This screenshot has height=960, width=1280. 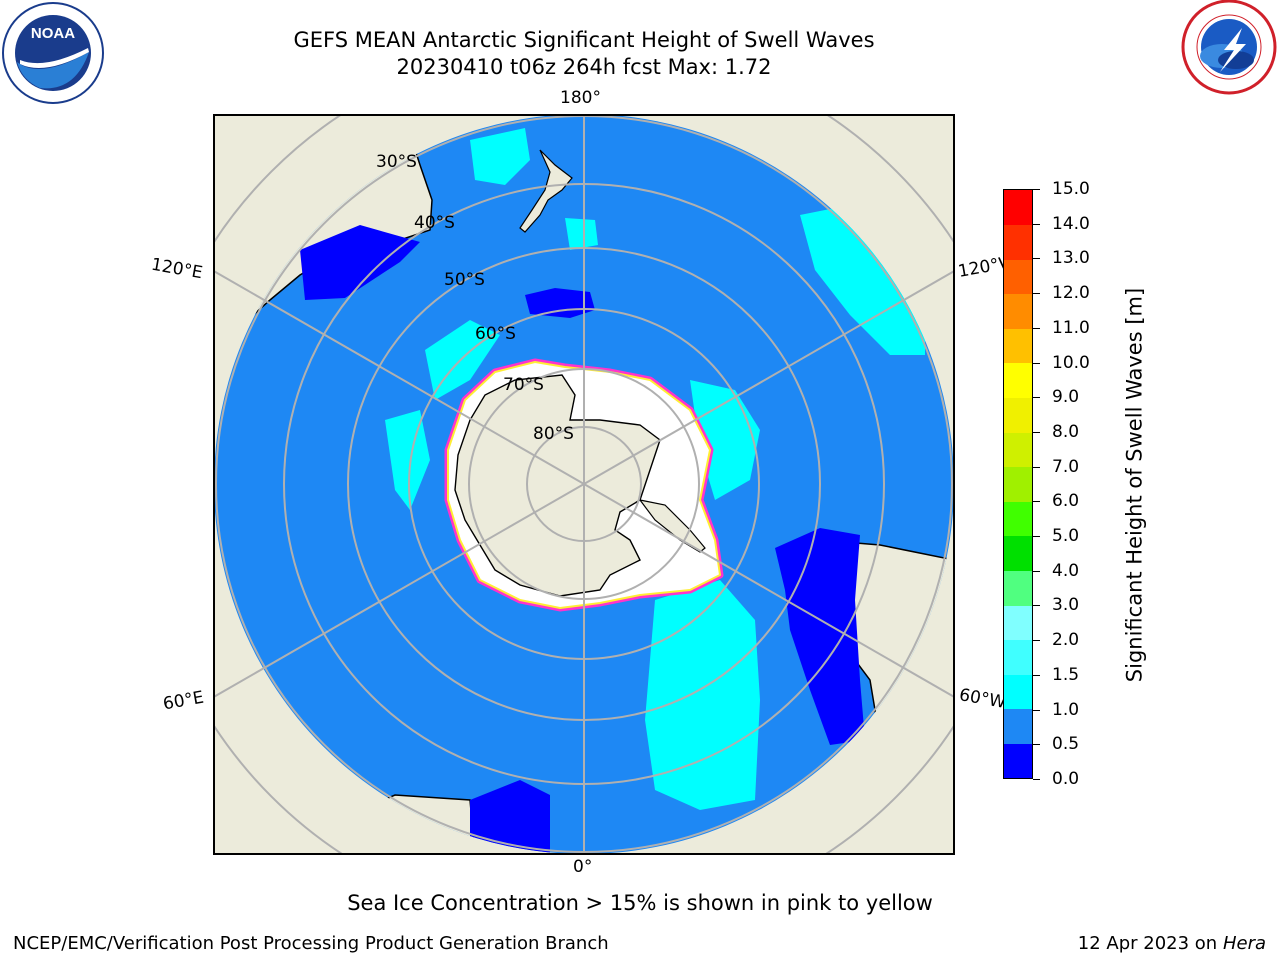 What do you see at coordinates (434, 223) in the screenshot?
I see `lat-label-40s: 40°S` at bounding box center [434, 223].